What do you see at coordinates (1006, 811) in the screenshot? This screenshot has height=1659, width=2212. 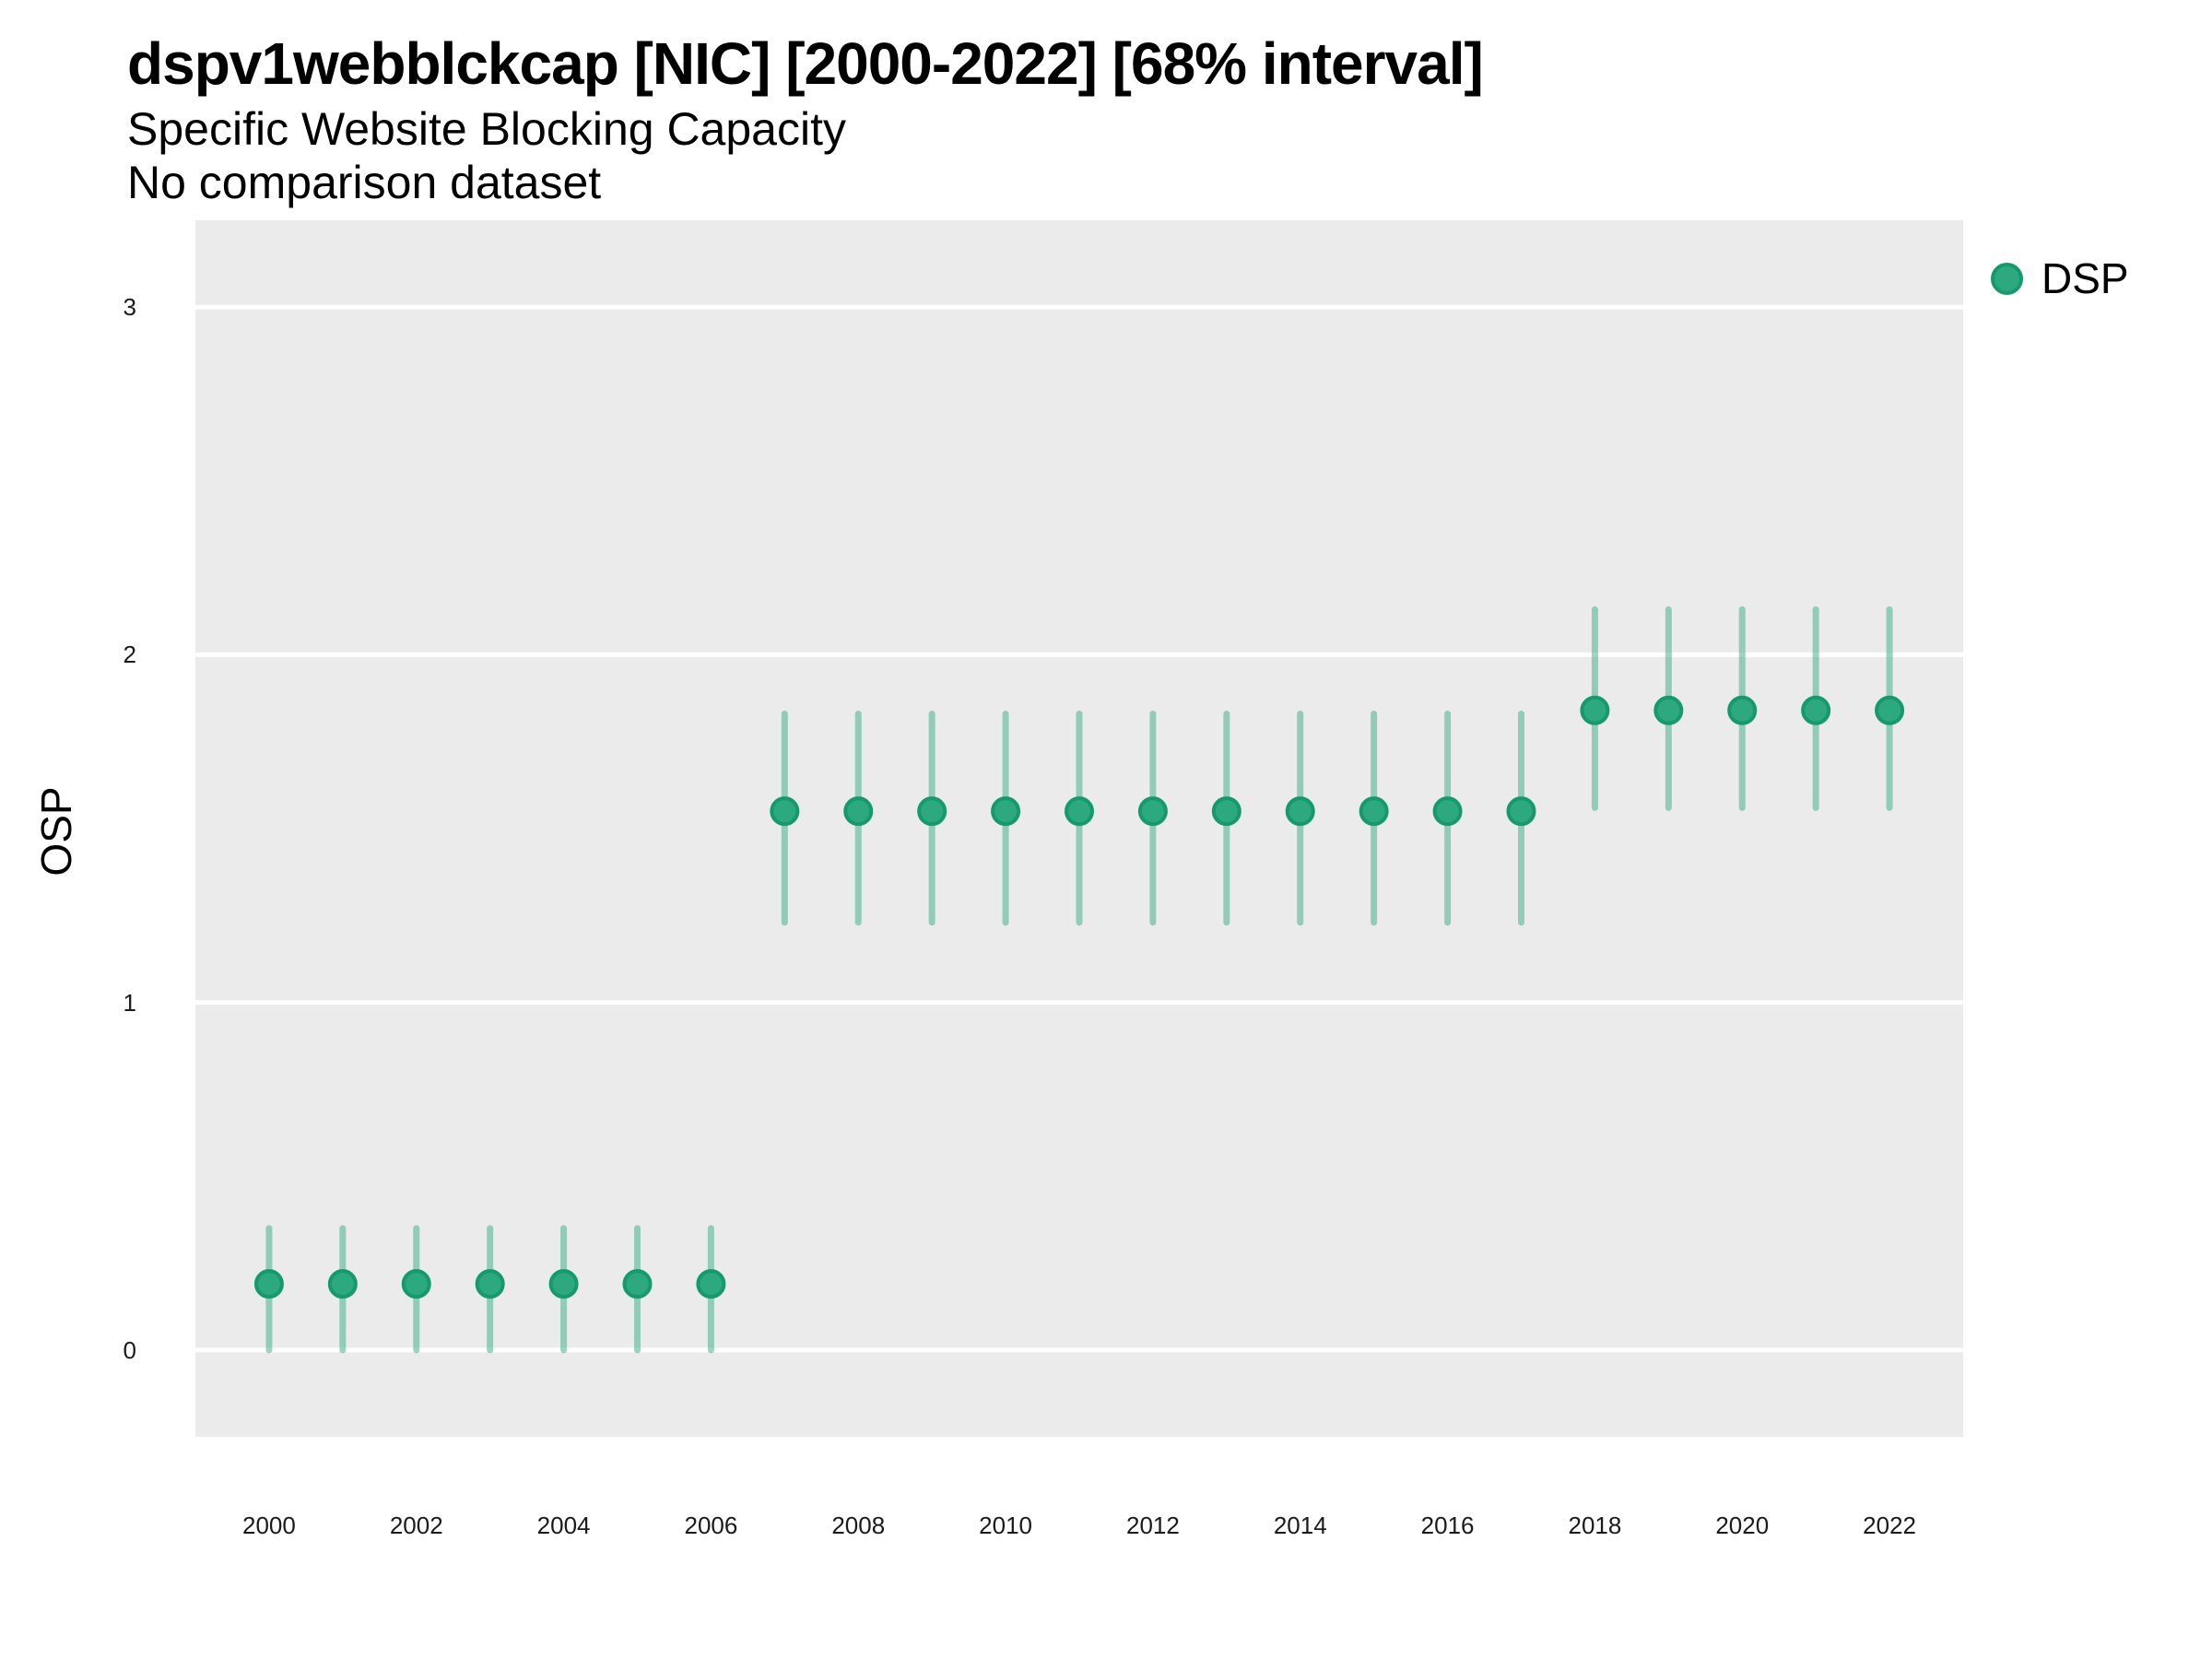 I see `point-2010` at bounding box center [1006, 811].